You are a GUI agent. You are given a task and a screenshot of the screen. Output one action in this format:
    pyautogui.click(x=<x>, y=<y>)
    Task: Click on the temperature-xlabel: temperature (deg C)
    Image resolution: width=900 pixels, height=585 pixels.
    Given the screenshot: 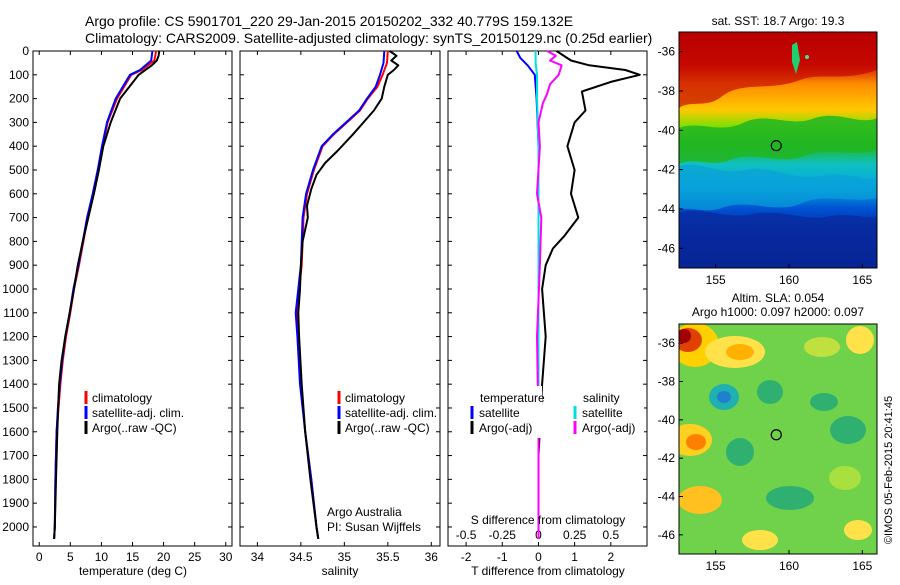 What is the action you would take?
    pyautogui.click(x=133, y=571)
    